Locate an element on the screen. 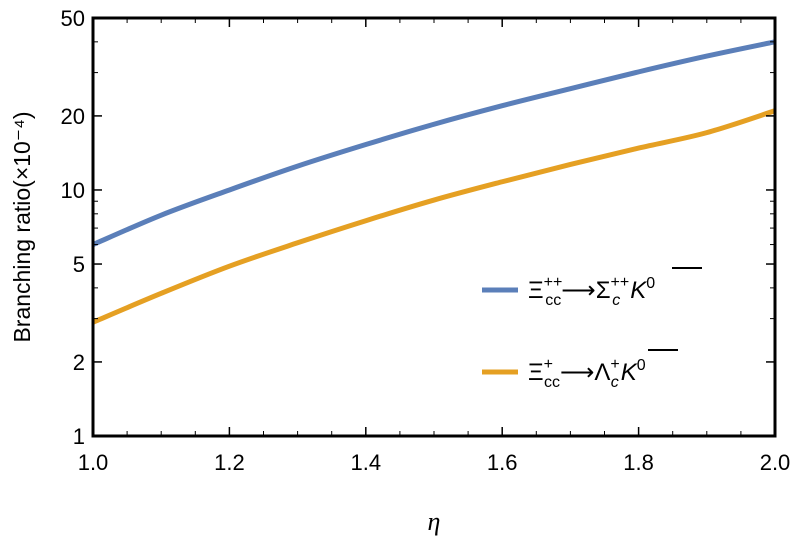  x-tick-label: 1.2 is located at coordinates (229, 462).